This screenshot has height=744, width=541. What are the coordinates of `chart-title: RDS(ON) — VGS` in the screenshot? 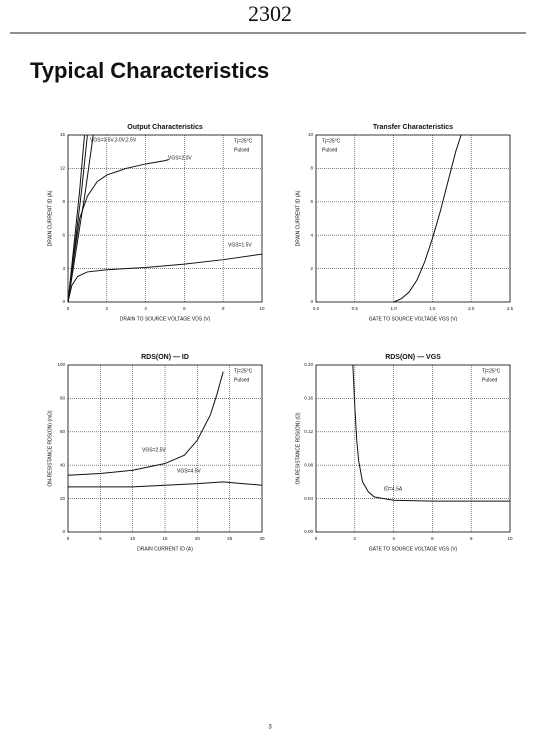 It's located at (413, 357).